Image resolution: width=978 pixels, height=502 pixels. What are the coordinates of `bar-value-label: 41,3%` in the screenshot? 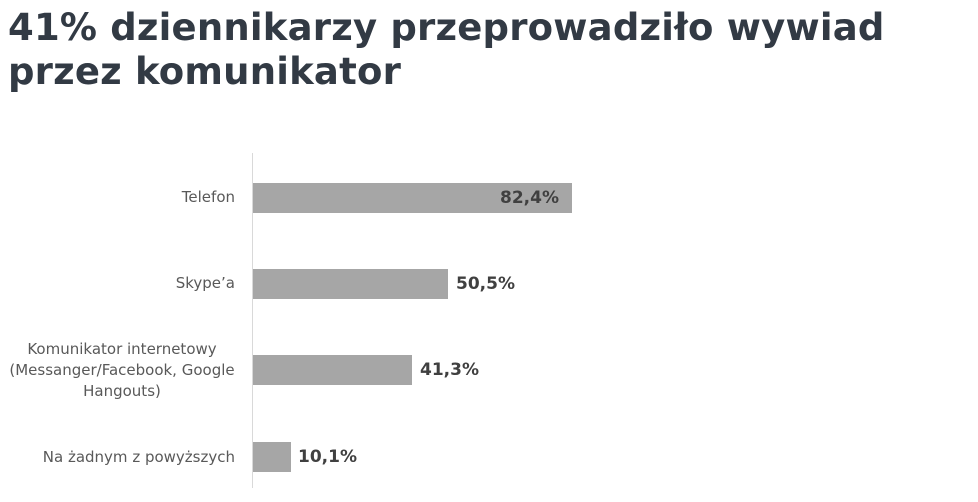 It's located at (449, 370).